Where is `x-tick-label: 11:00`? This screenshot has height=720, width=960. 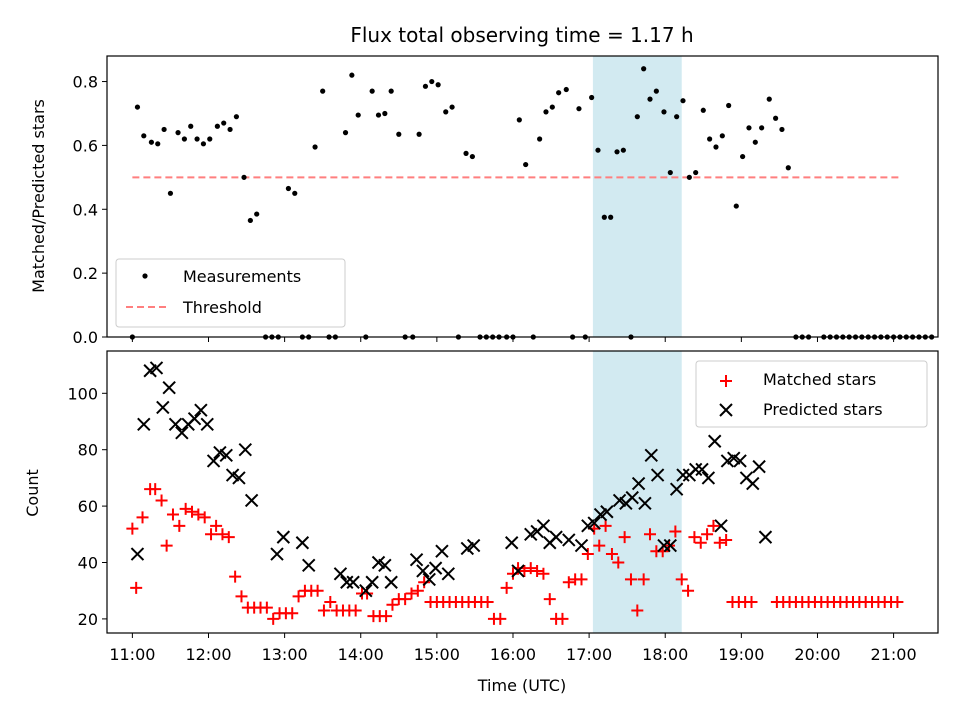
x-tick-label: 11:00 is located at coordinates (132, 654).